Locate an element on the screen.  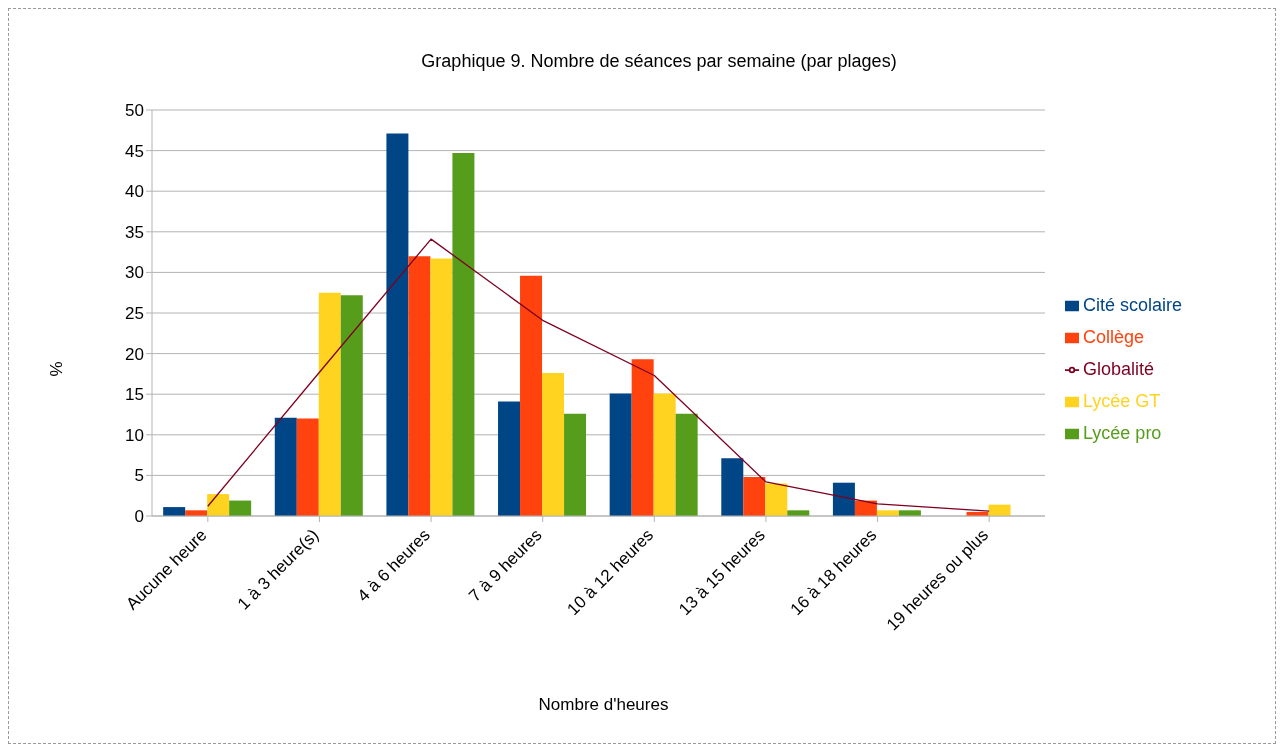
y-tick-label: 25 is located at coordinates (134, 314).